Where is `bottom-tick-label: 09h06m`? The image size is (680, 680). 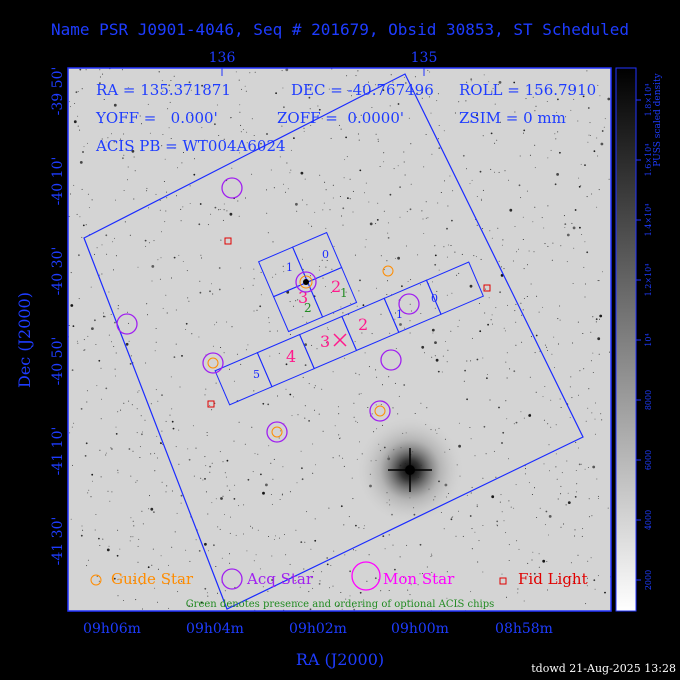 bottom-tick-label: 09h06m is located at coordinates (112, 629).